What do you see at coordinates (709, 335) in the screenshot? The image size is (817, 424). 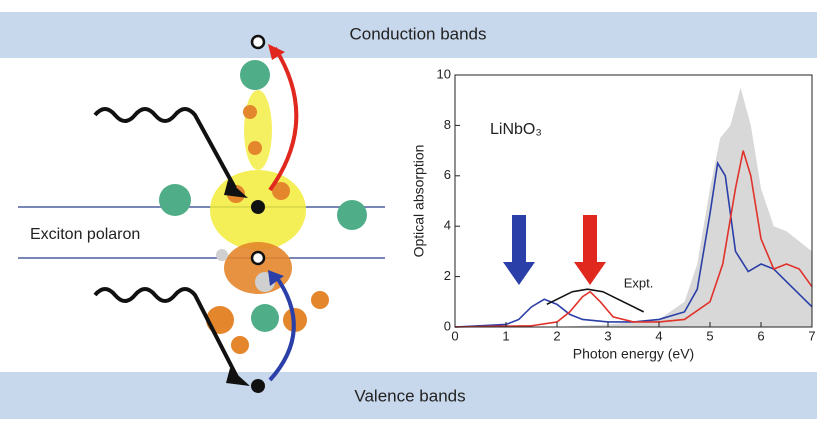 I see `x-tick-label: 5` at bounding box center [709, 335].